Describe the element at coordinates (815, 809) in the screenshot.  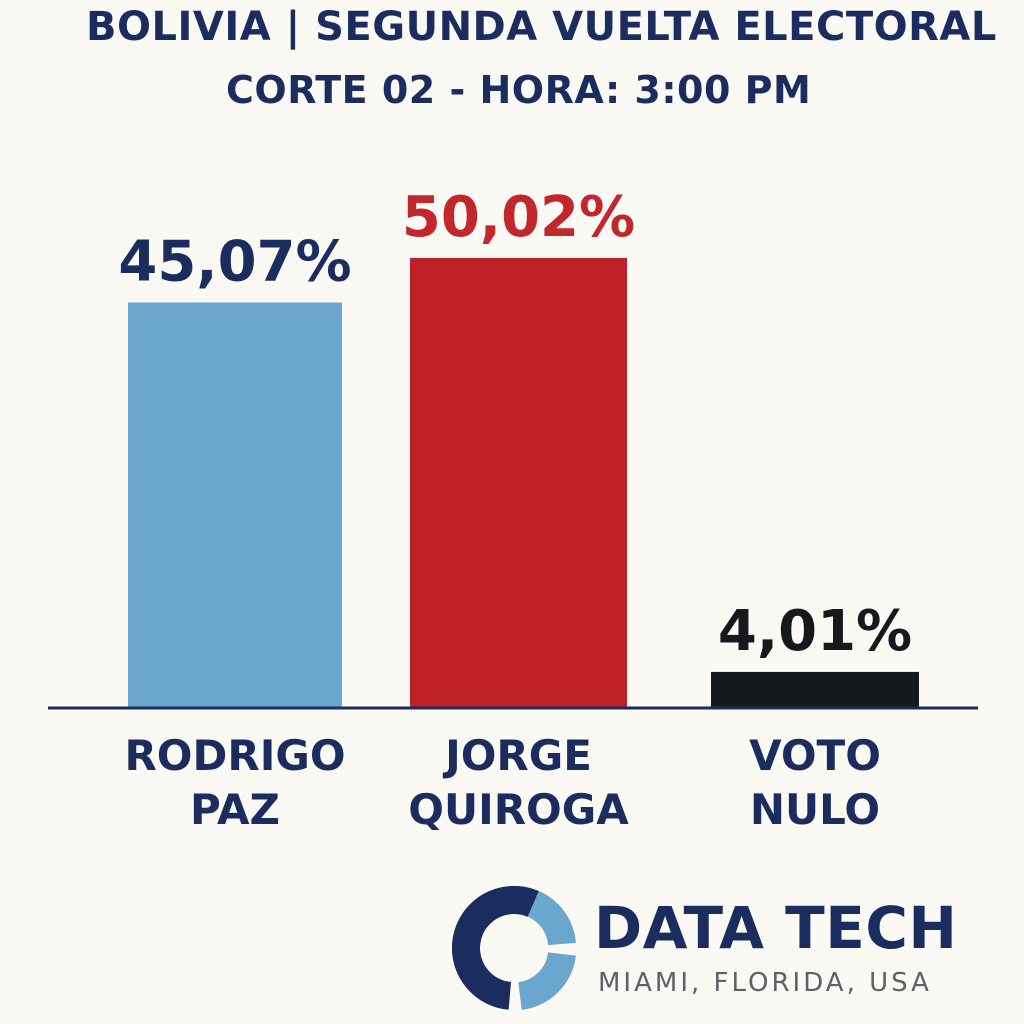
I see `category-label-2-1: NULO` at that location.